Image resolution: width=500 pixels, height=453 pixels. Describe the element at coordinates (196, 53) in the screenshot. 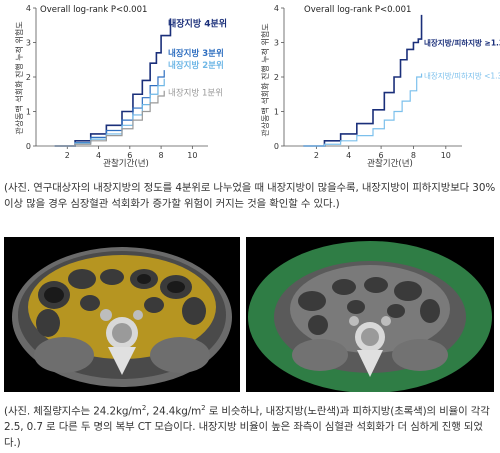

I see `series-label: 내장지방 3분위` at that location.